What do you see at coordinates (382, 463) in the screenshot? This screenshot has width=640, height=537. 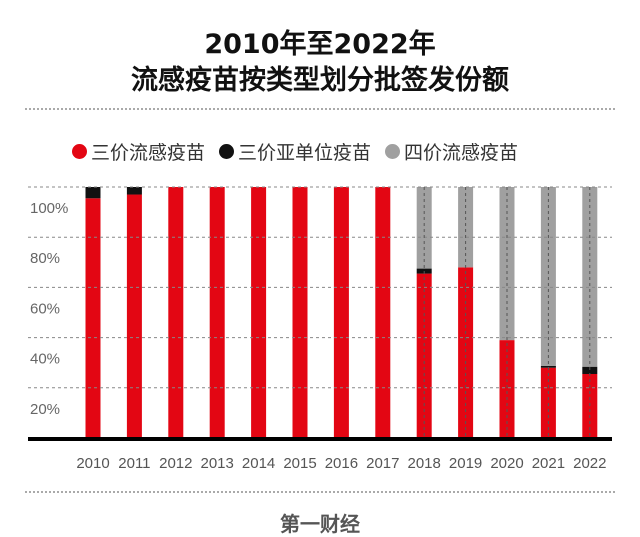 I see `x-tick-label: 2017` at bounding box center [382, 463].